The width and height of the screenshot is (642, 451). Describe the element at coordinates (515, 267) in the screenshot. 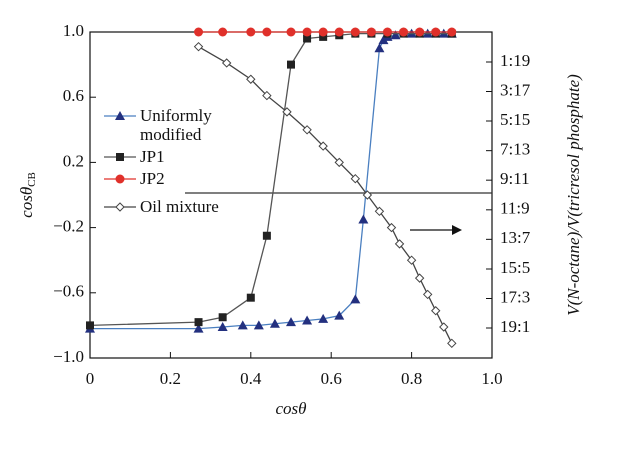

I see `y2-tick-label: 15:5` at that location.